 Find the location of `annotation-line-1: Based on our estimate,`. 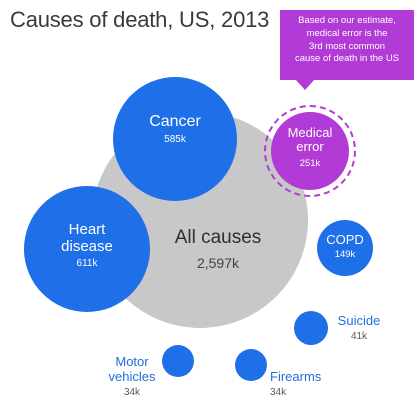

annotation-line-1: Based on our estimate, is located at coordinates (347, 20).